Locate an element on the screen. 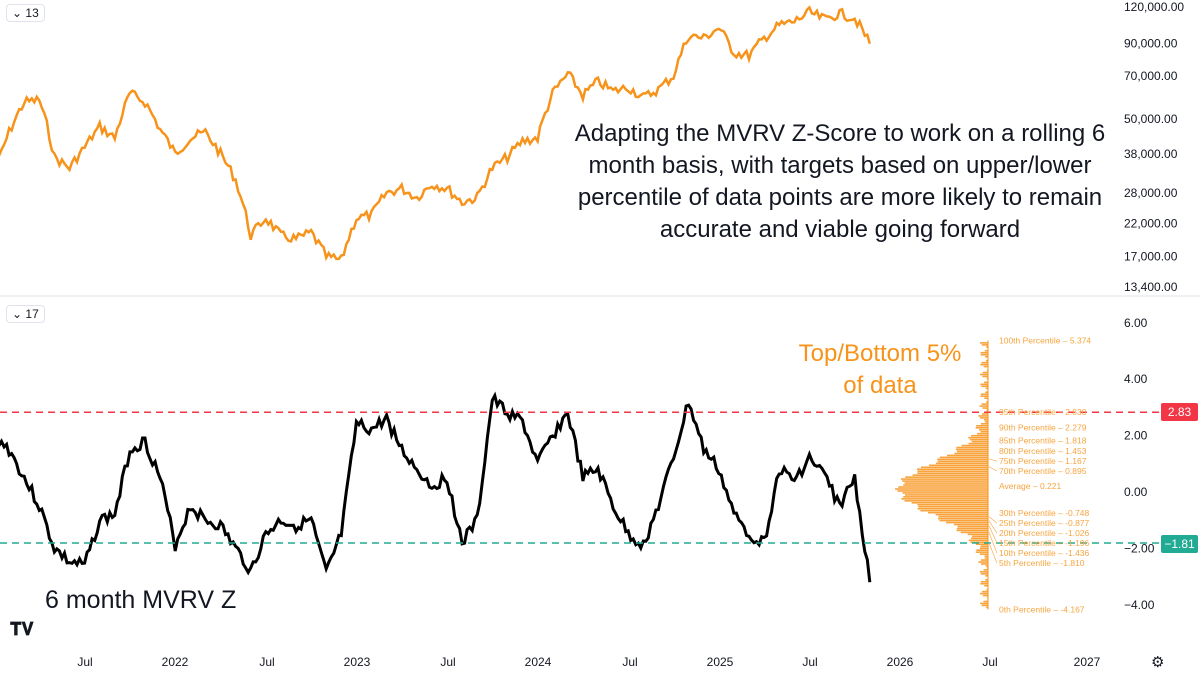 This screenshot has width=1200, height=674. percentile-label: Average – 0.221 is located at coordinates (1030, 486).